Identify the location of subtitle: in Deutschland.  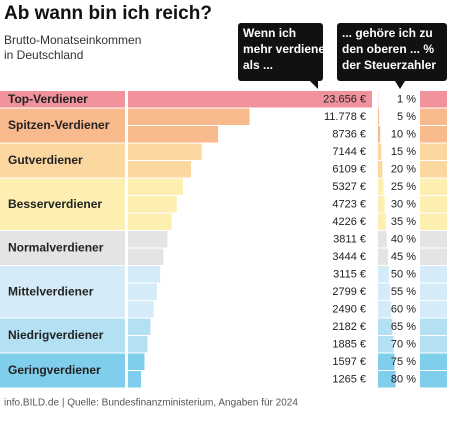
(43, 55).